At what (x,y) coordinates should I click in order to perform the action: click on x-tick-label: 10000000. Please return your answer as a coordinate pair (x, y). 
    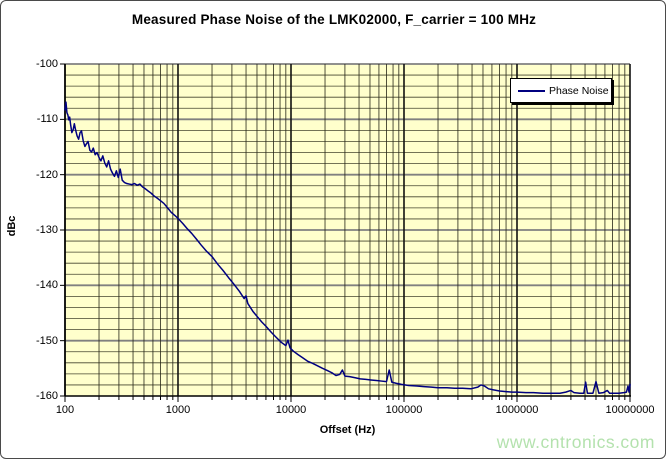
    Looking at the image, I should click on (630, 410).